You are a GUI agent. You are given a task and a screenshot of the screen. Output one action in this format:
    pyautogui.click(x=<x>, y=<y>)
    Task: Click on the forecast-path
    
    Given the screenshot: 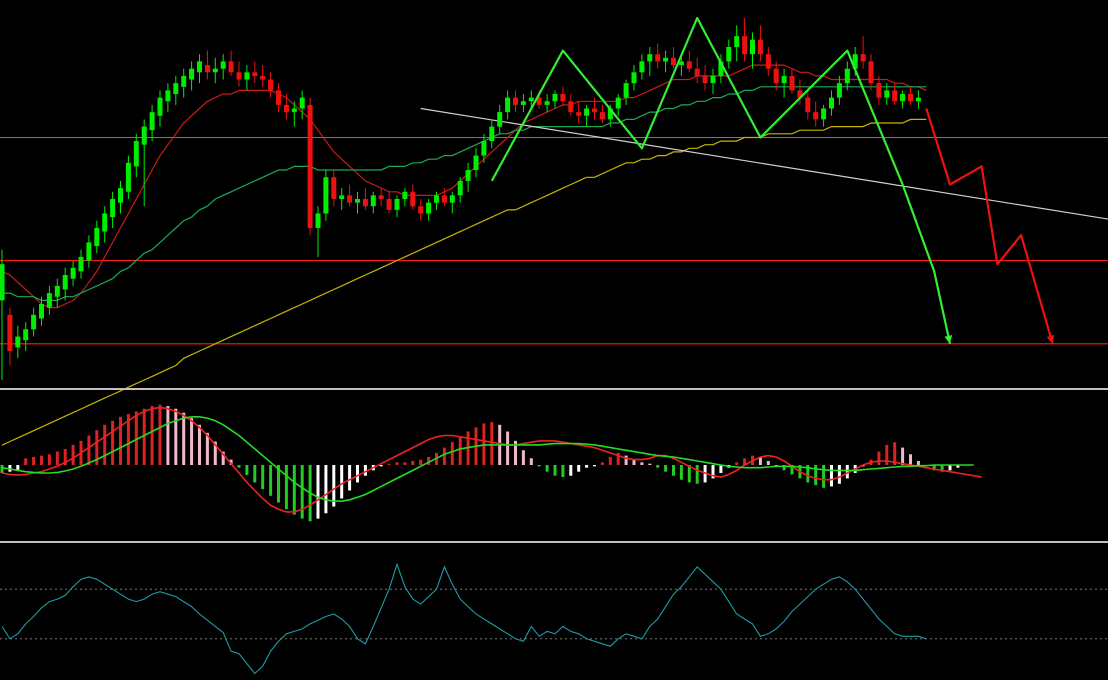 What is the action you would take?
    pyautogui.click(x=989, y=226)
    